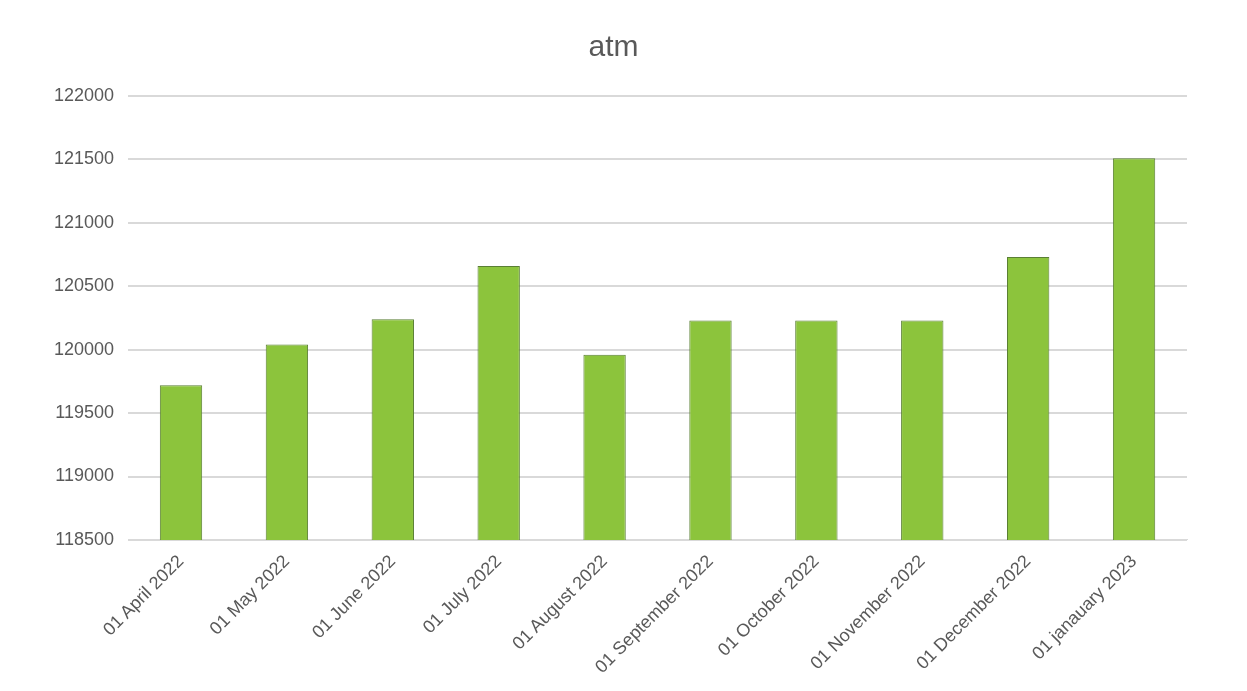 This screenshot has width=1247, height=691. I want to click on chart-title: atm, so click(613, 46).